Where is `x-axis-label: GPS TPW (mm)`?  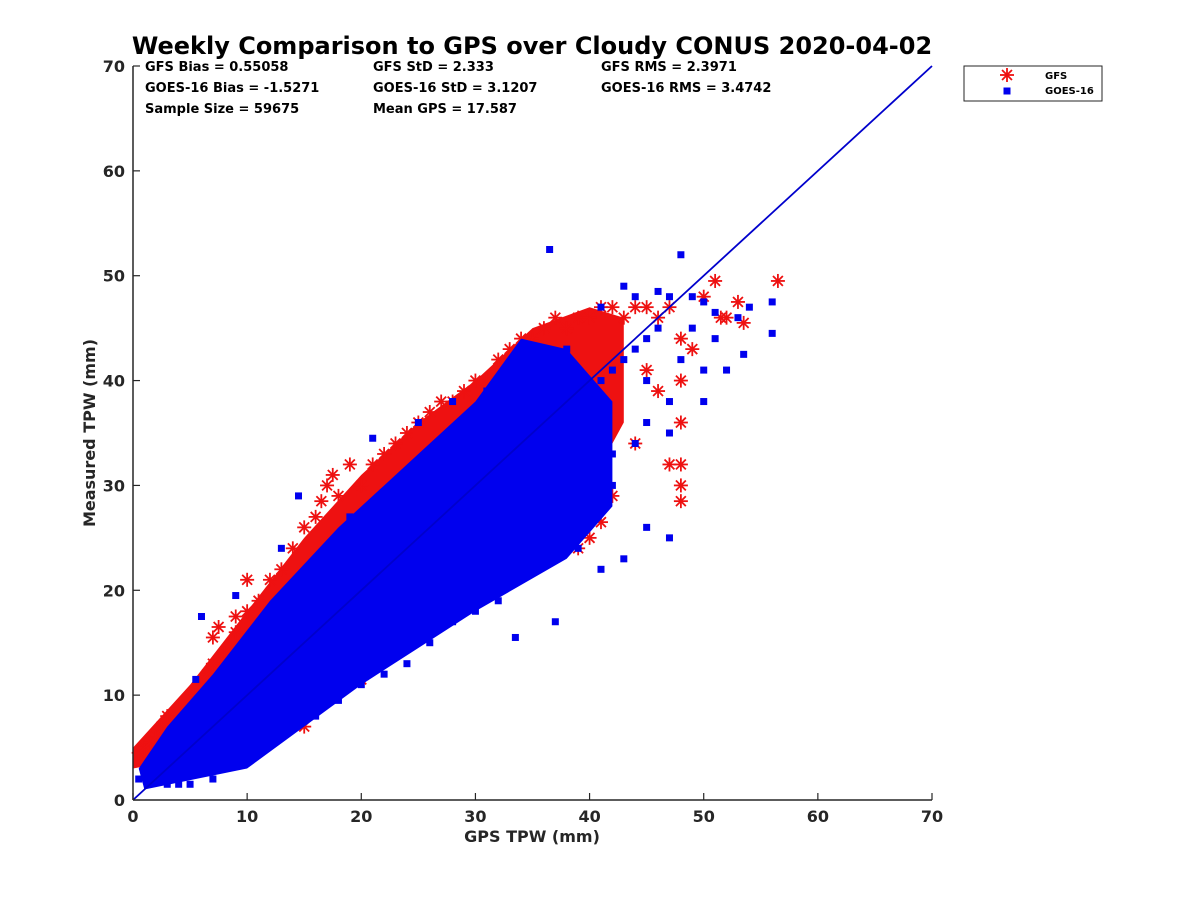
x-axis-label: GPS TPW (mm) is located at coordinates (532, 836).